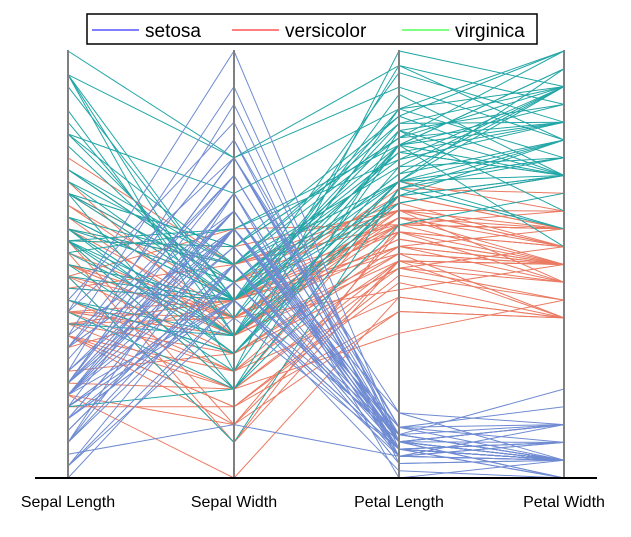  What do you see at coordinates (173, 31) in the screenshot?
I see `legend-label-setosa: setosa` at bounding box center [173, 31].